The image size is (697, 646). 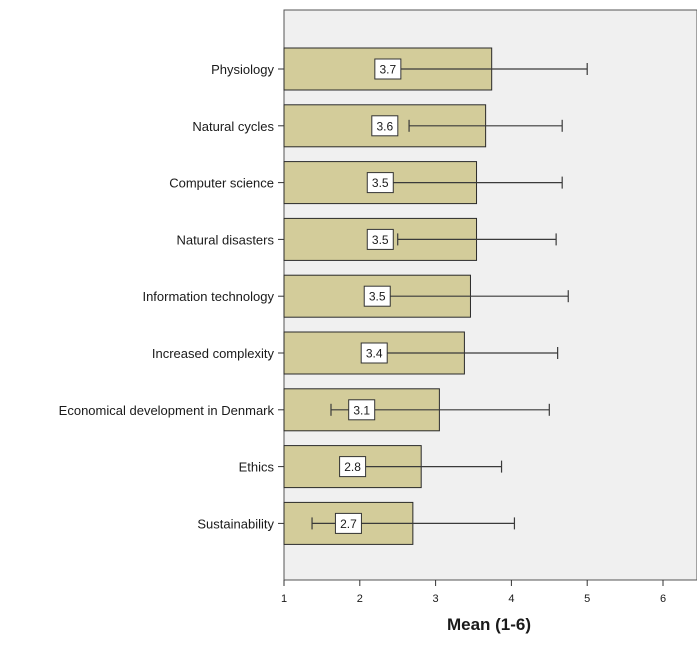 What do you see at coordinates (436, 599) in the screenshot?
I see `x-tick-label: 3` at bounding box center [436, 599].